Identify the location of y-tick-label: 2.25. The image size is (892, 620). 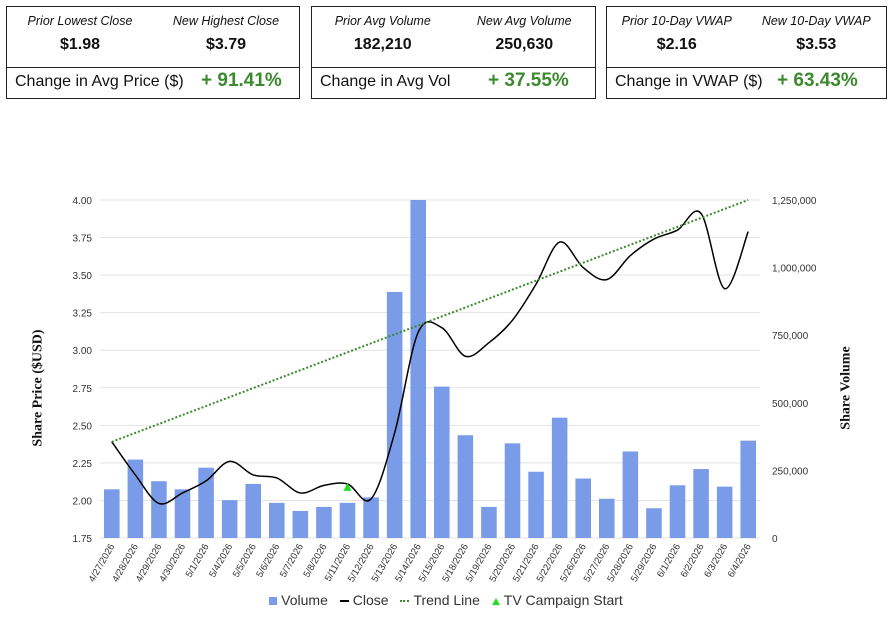
(83, 464).